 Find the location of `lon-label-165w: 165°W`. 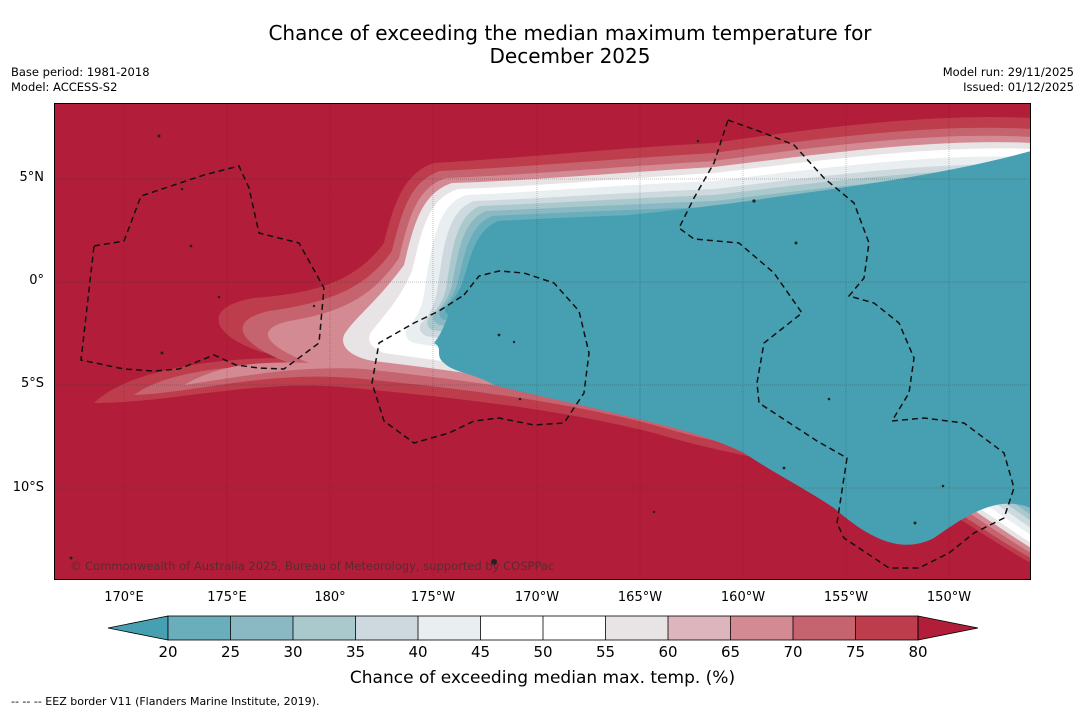

lon-label-165w: 165°W is located at coordinates (640, 597).